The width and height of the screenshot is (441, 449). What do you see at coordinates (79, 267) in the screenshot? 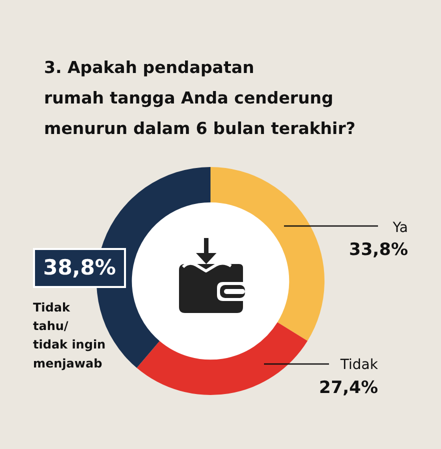
I see `data-label: 38,8%` at bounding box center [79, 267].